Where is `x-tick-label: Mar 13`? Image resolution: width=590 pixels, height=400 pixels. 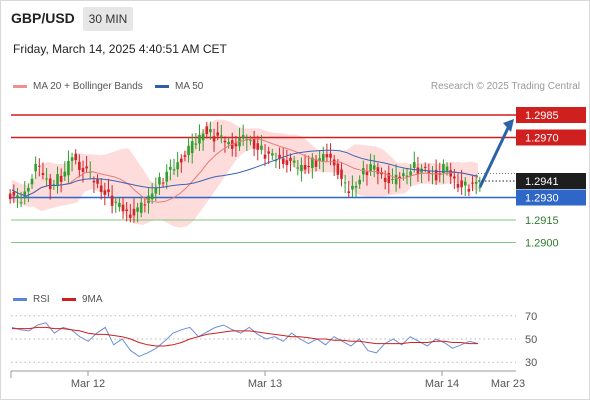
x-tick-label: Mar 13 is located at coordinates (265, 384).